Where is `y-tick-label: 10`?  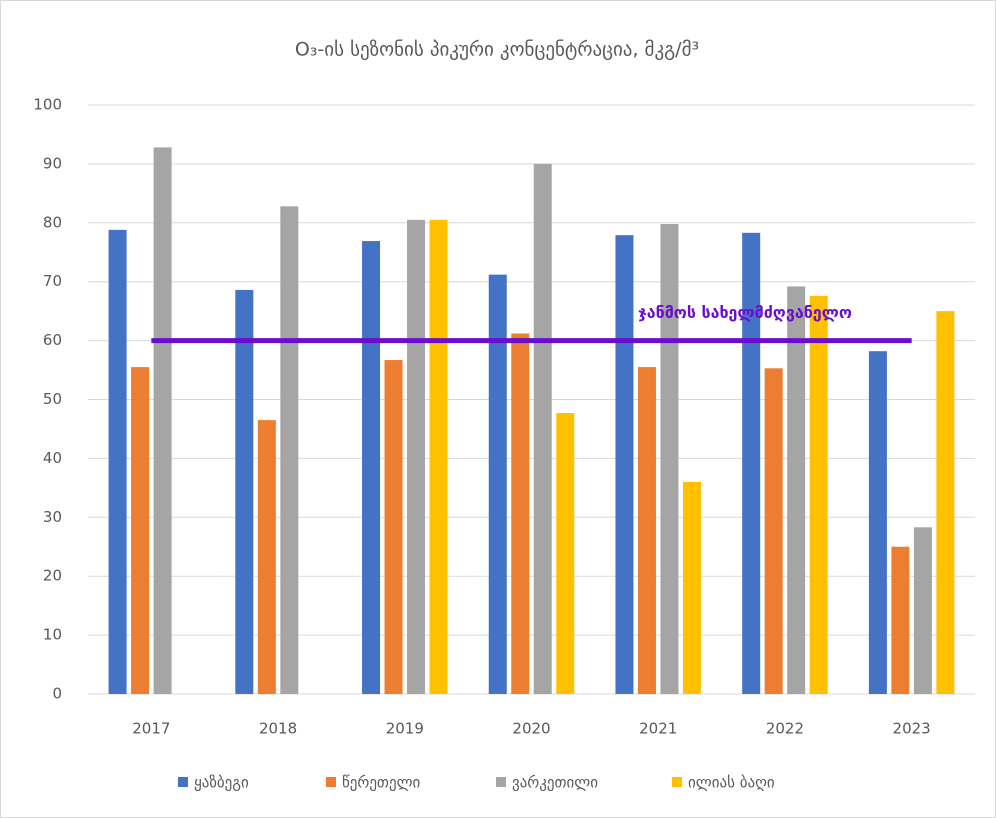 y-tick-label: 10 is located at coordinates (52, 635).